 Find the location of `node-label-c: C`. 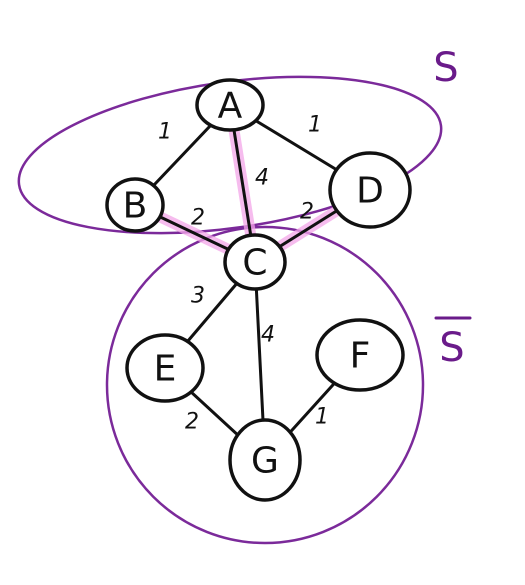

node-label-c: C is located at coordinates (254, 263).